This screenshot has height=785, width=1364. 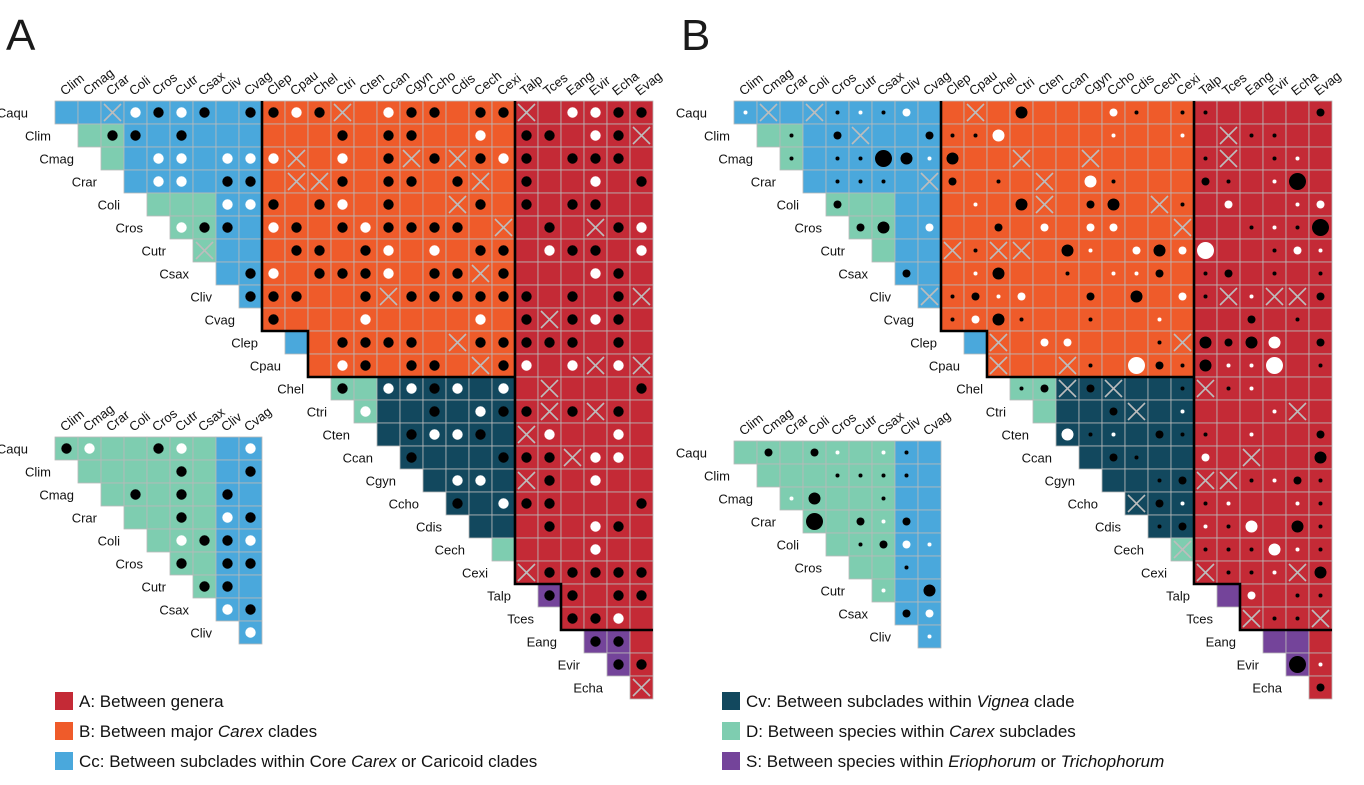 I want to click on row-label: Ccho, so click(x=404, y=504).